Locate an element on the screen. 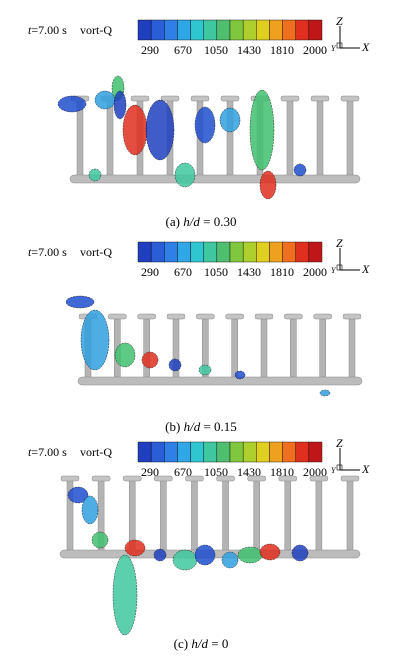 The width and height of the screenshot is (403, 658). caption-label: (c) is located at coordinates (181, 643).